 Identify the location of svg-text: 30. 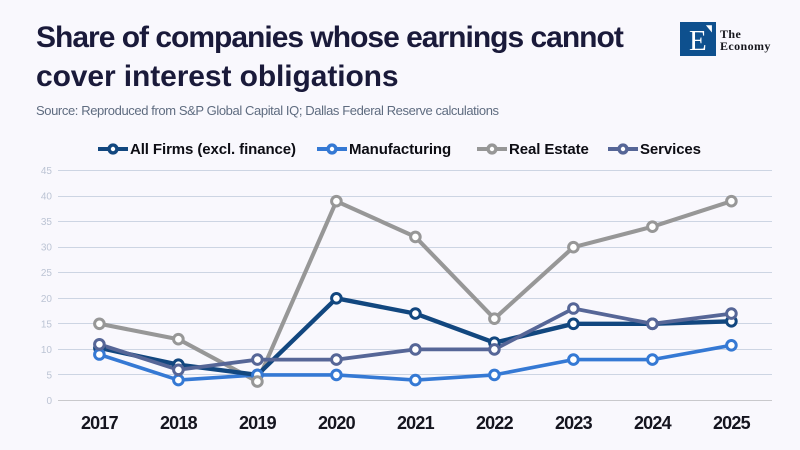
(47, 248).